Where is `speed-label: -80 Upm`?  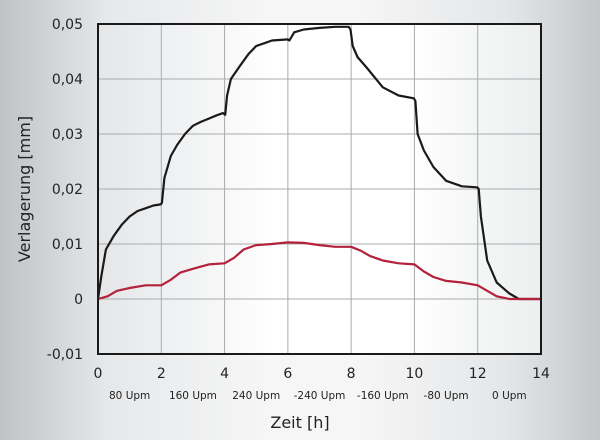
speed-label: -80 Upm is located at coordinates (446, 396).